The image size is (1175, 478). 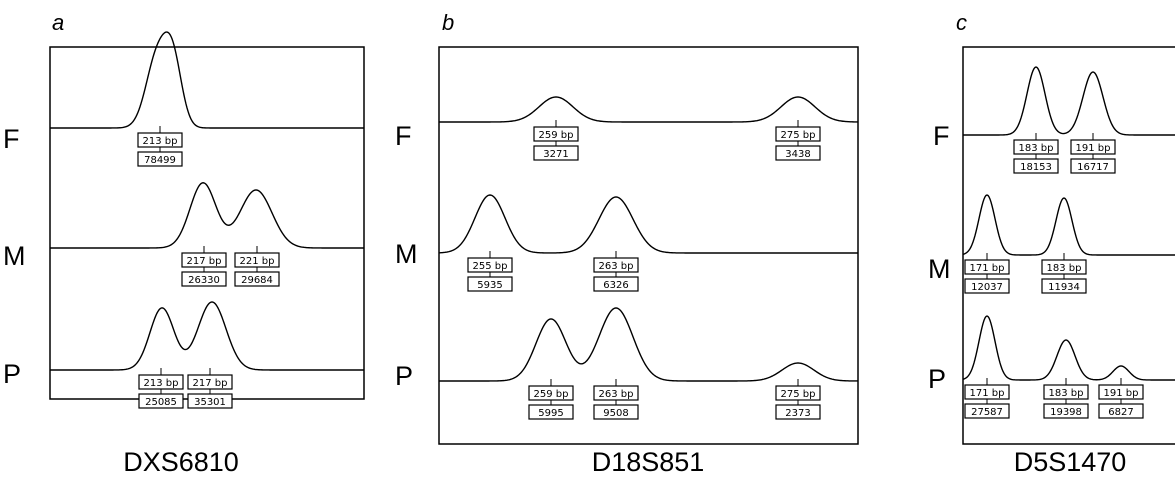 What do you see at coordinates (615, 413) in the screenshot?
I see `peak-area: 9508` at bounding box center [615, 413].